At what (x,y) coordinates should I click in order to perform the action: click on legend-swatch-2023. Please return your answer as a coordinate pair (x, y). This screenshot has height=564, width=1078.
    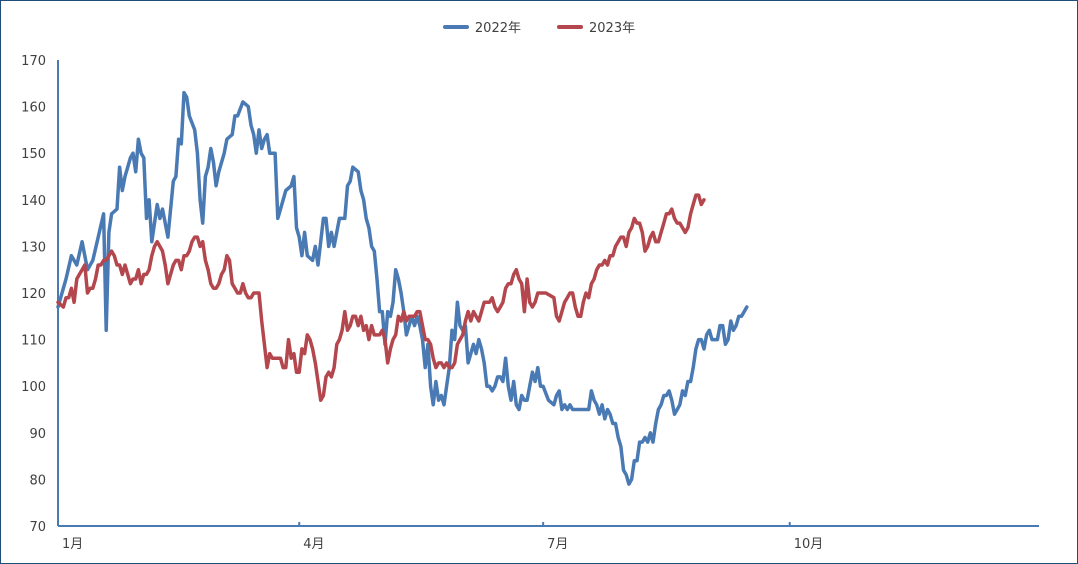
    Looking at the image, I should click on (570, 26).